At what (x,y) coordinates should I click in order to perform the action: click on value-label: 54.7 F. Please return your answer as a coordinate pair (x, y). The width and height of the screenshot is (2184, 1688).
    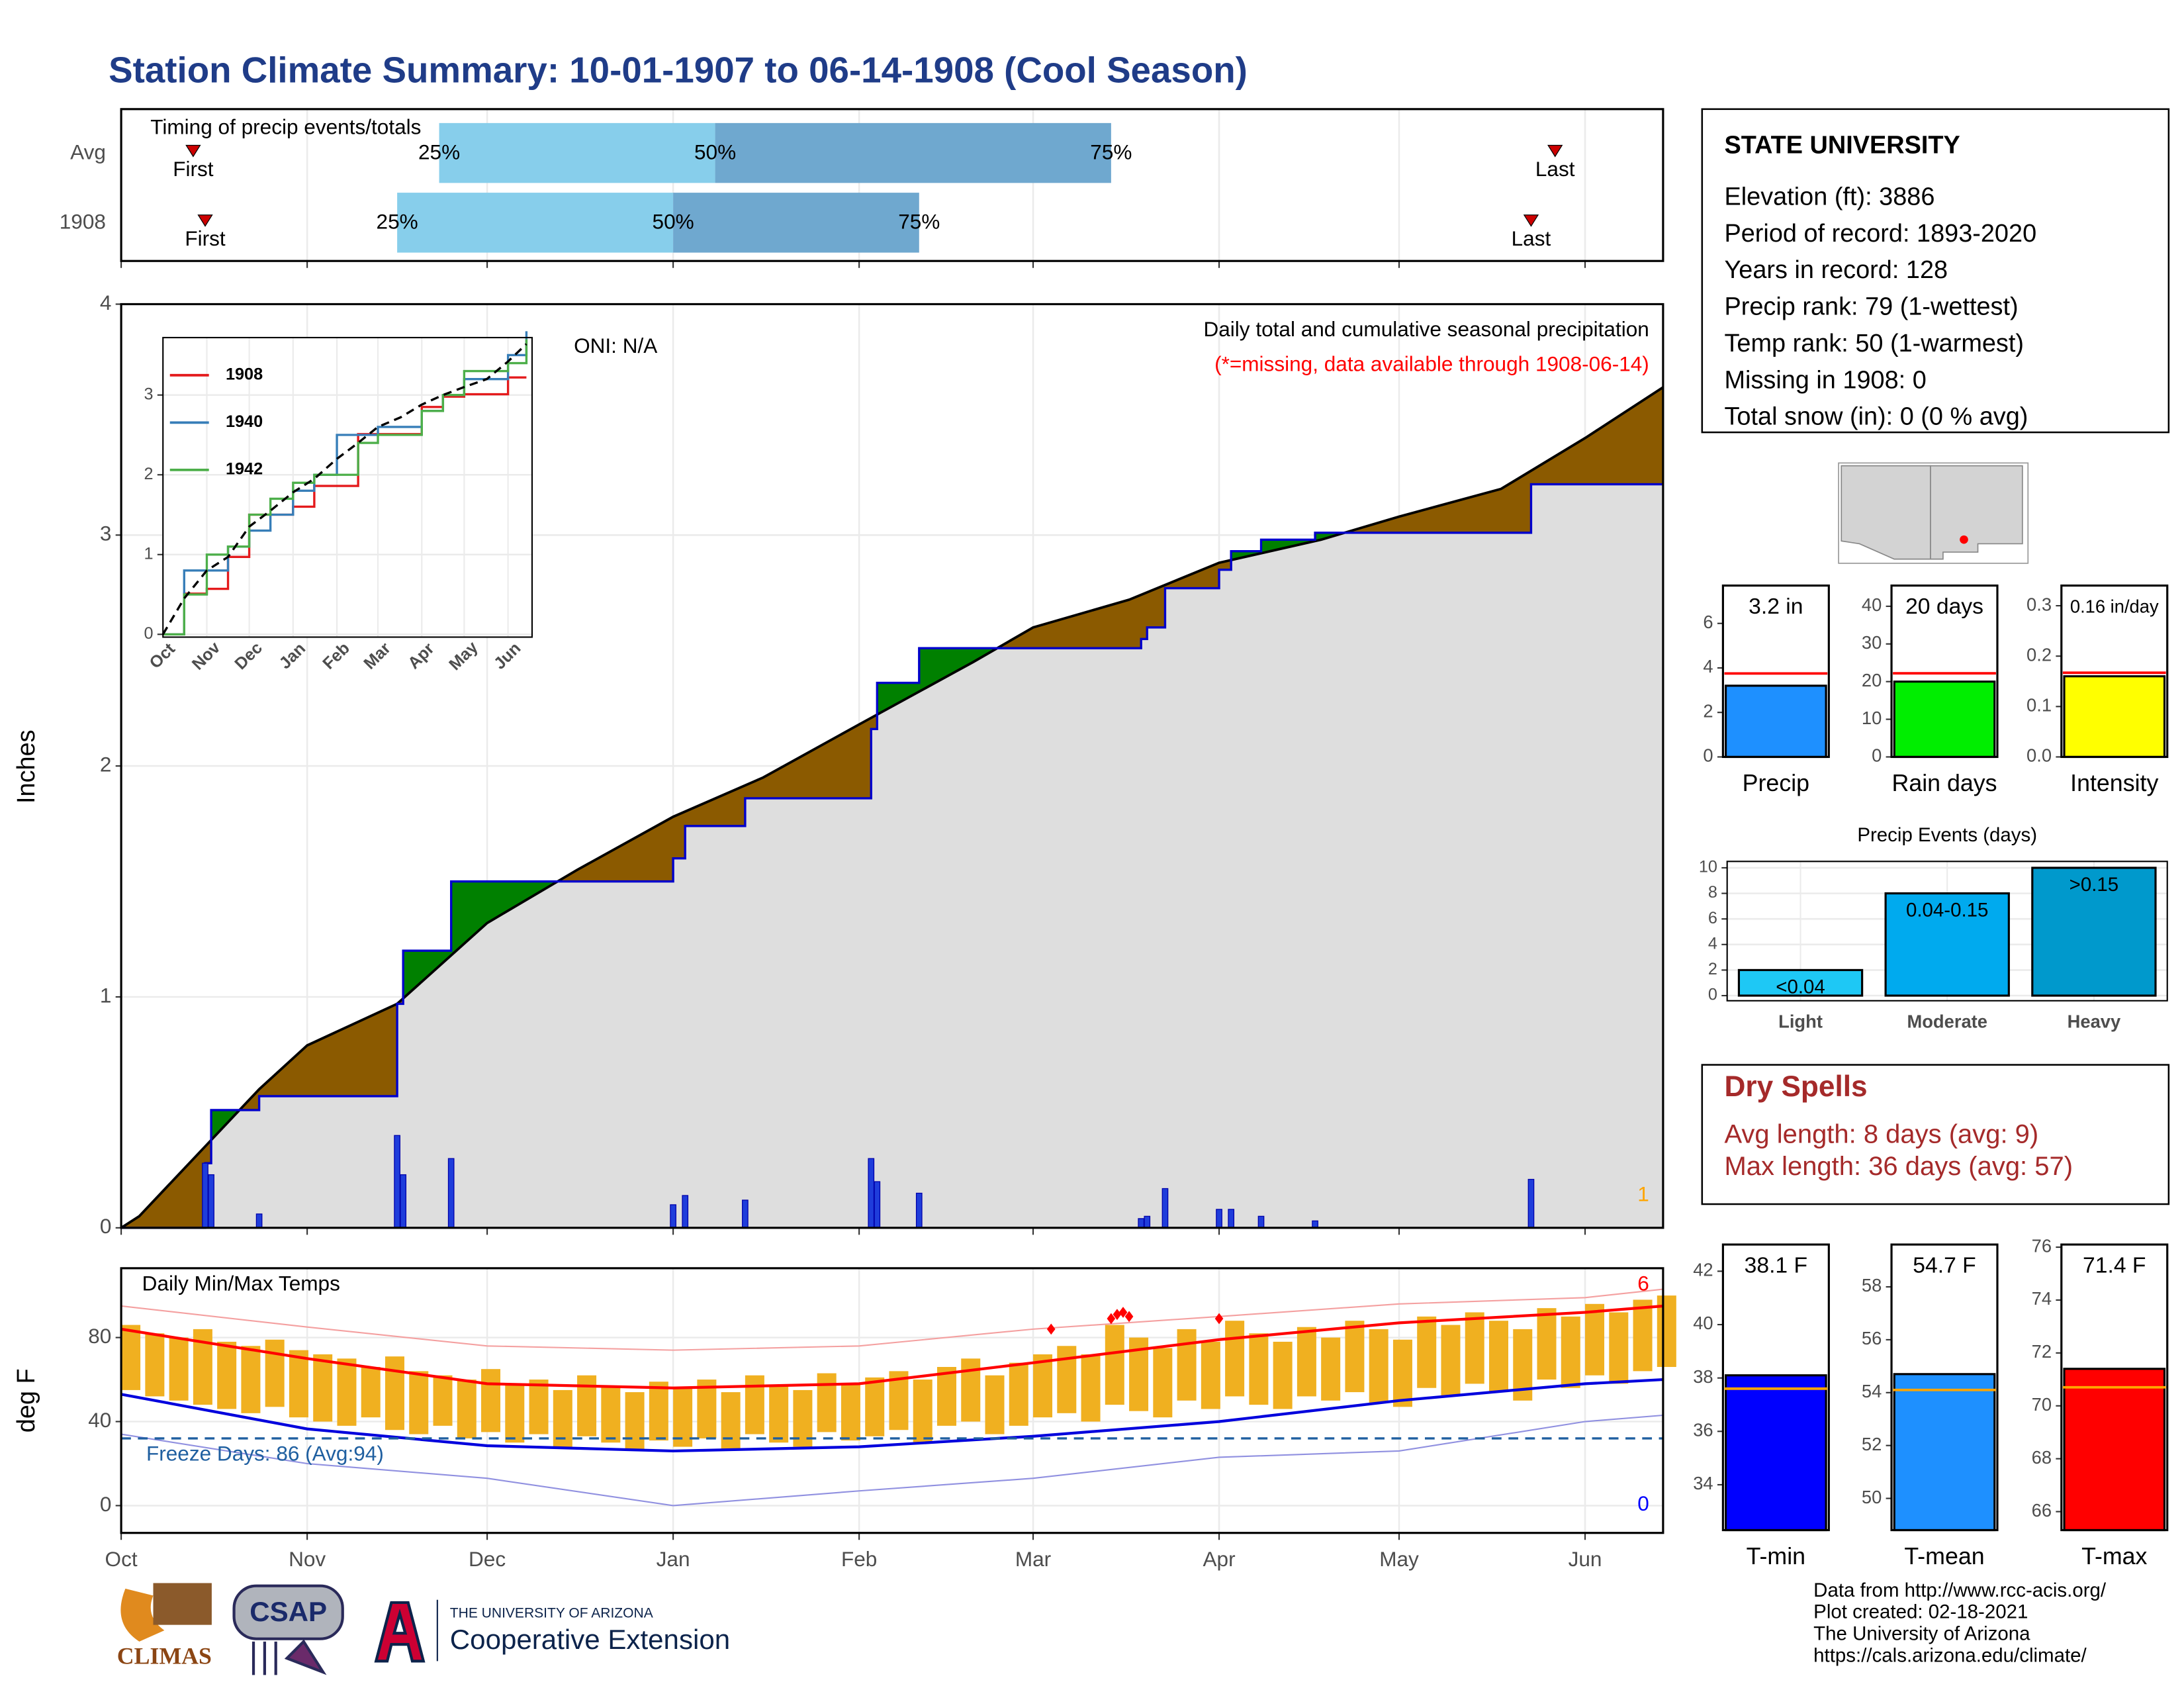
    Looking at the image, I should click on (1945, 1266).